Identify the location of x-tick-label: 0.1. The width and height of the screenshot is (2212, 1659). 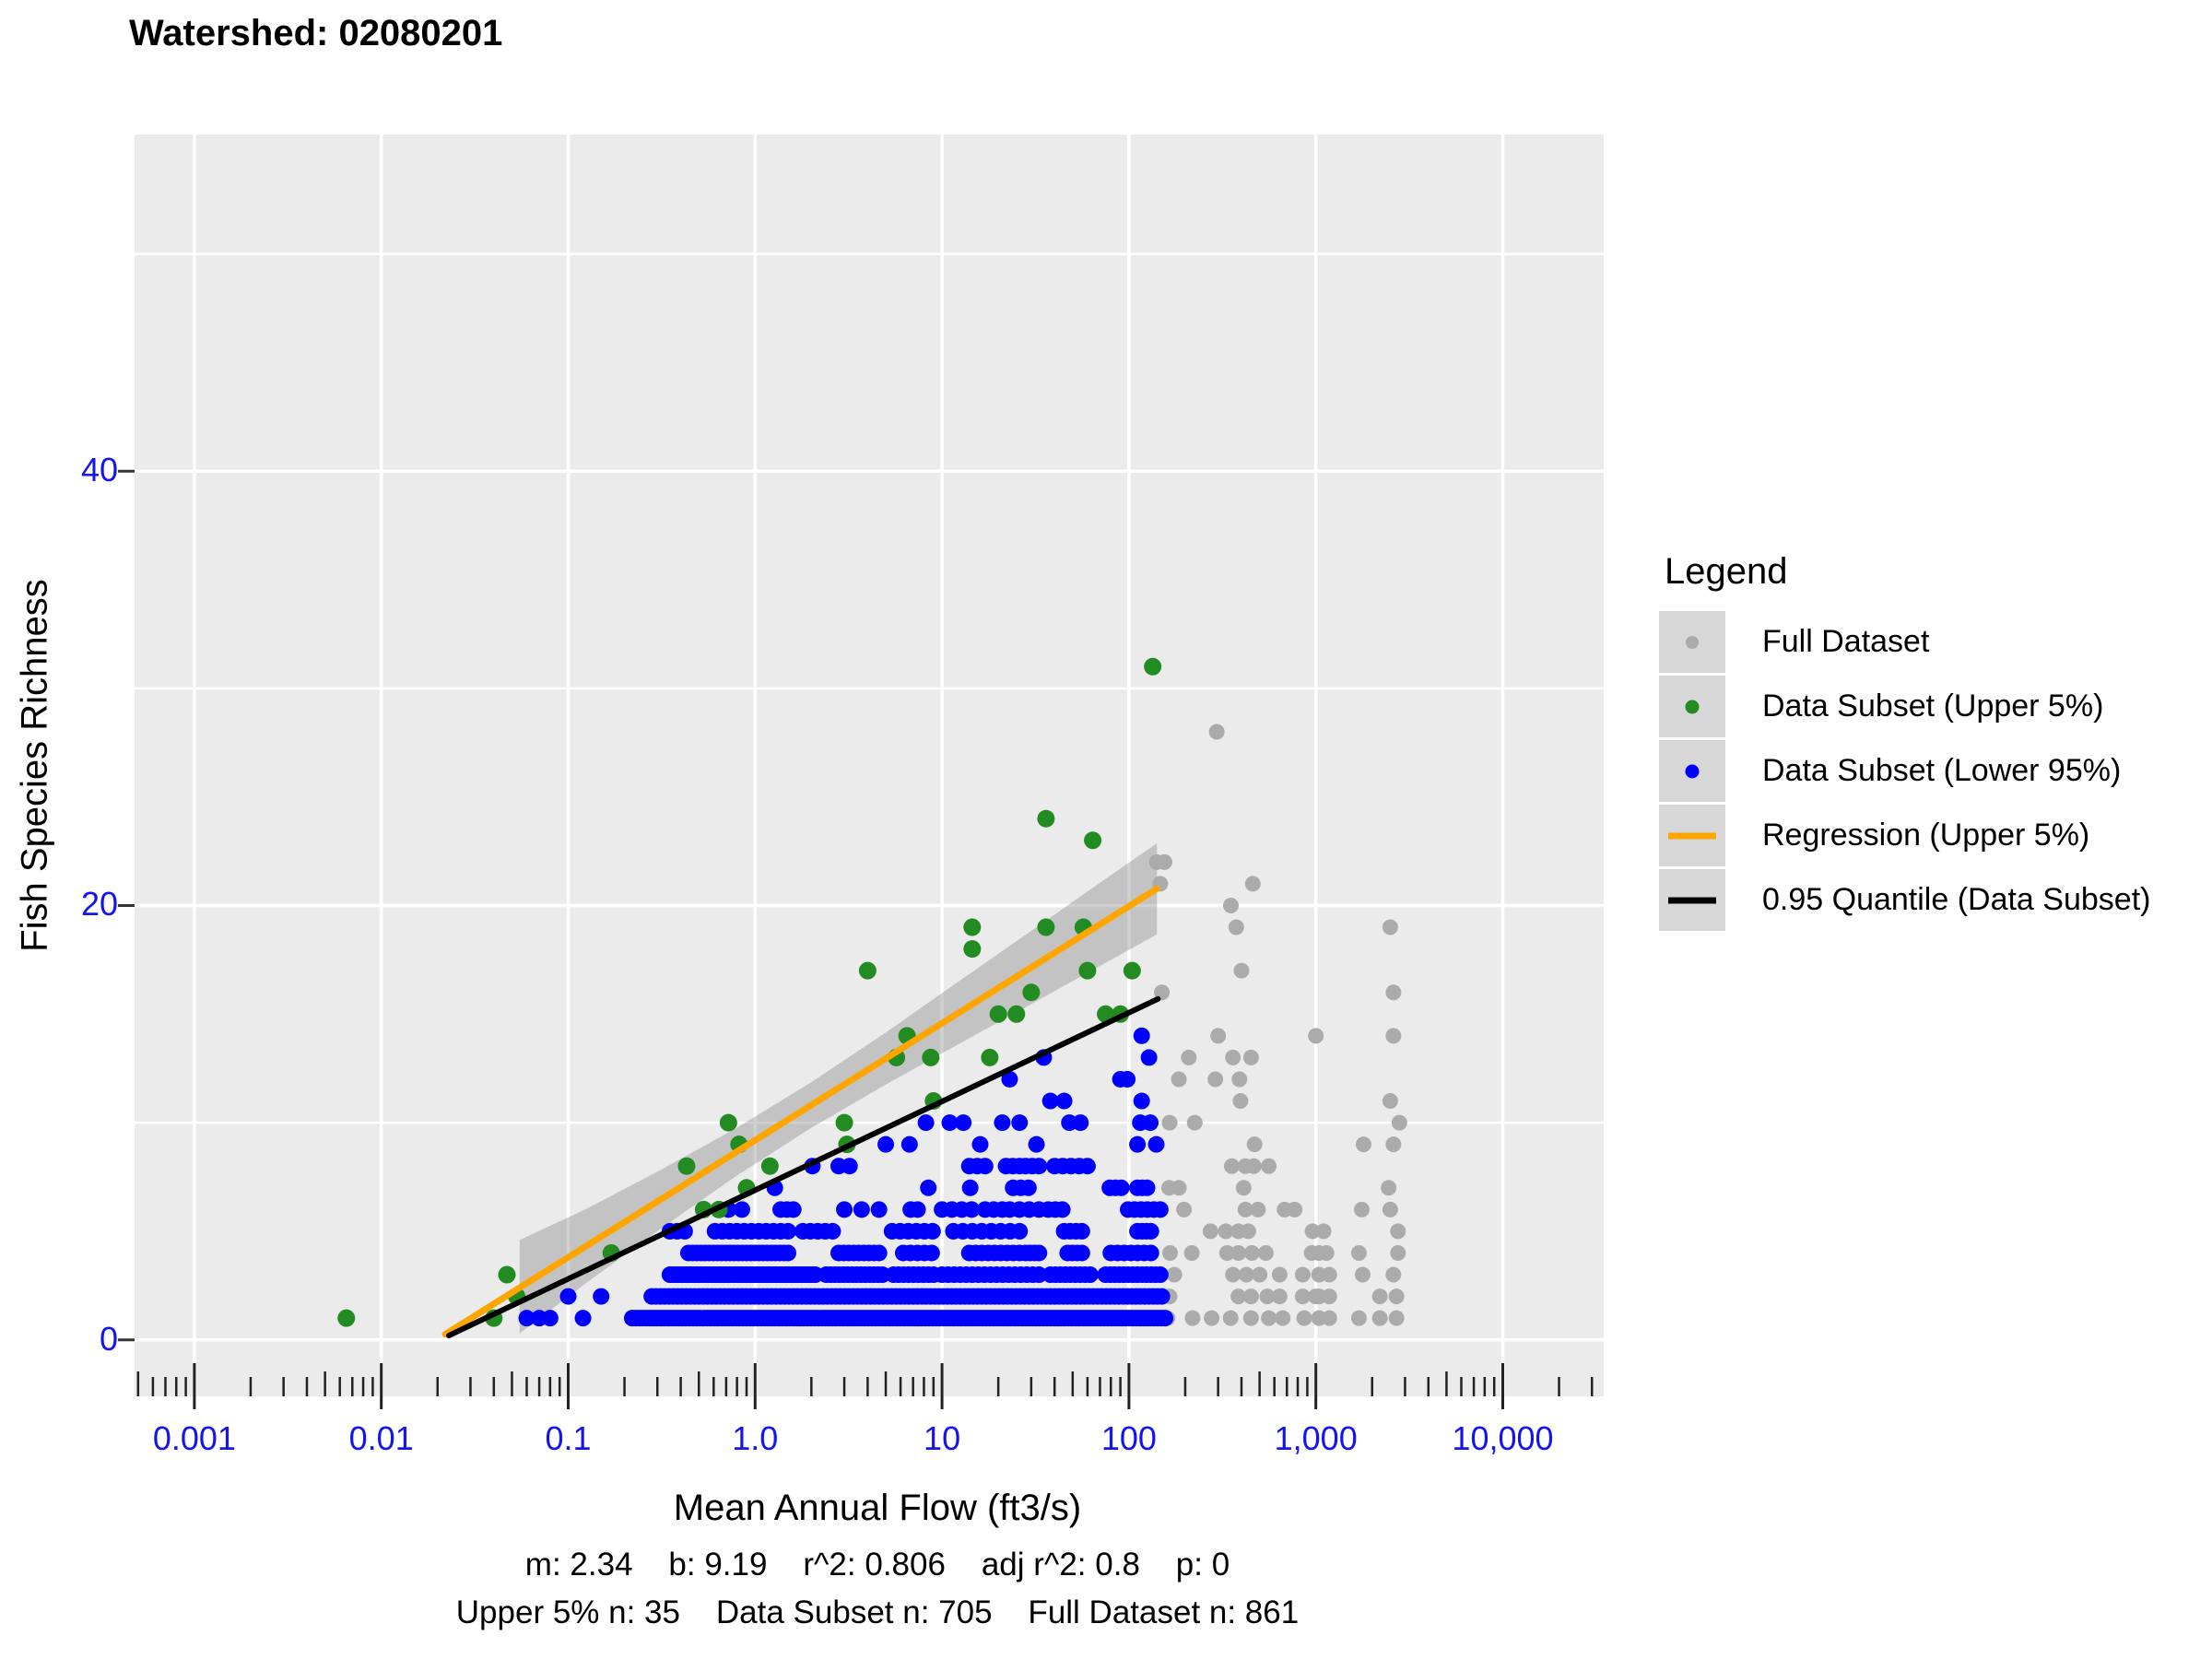
(568, 1438).